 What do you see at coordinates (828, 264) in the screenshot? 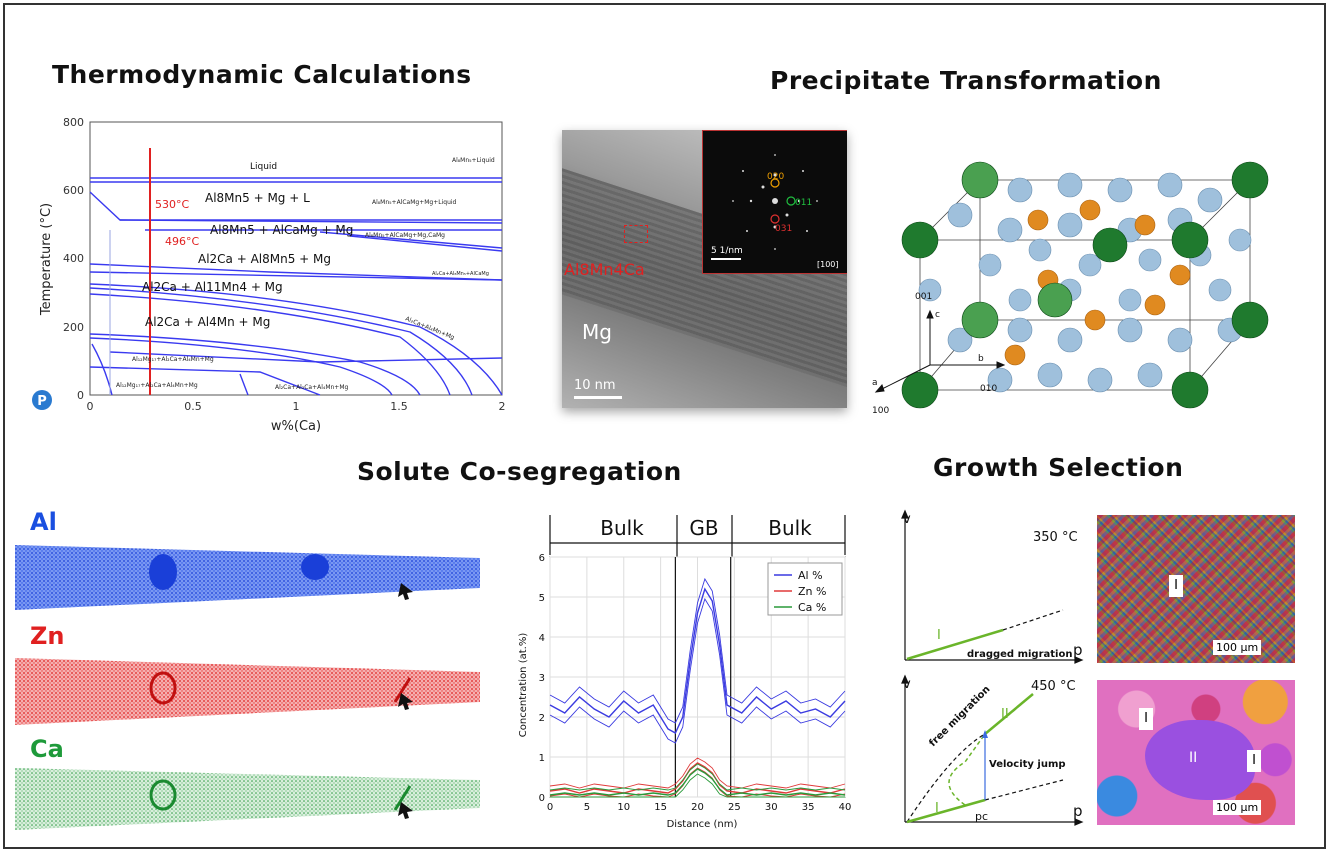
I see `zone-axis: [100]` at bounding box center [828, 264].